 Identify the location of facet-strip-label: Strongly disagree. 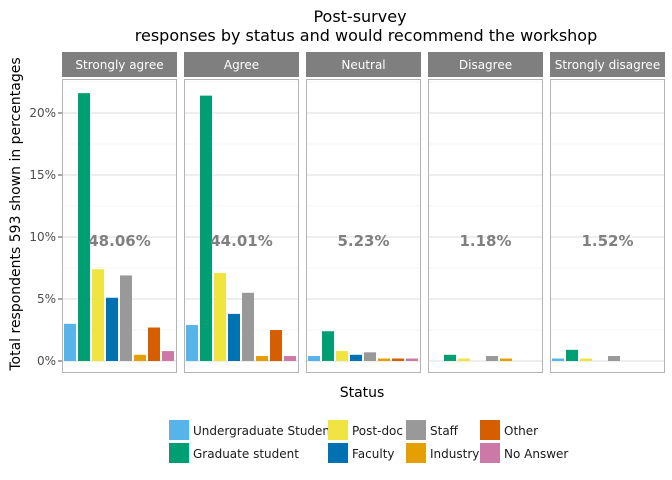
(607, 65).